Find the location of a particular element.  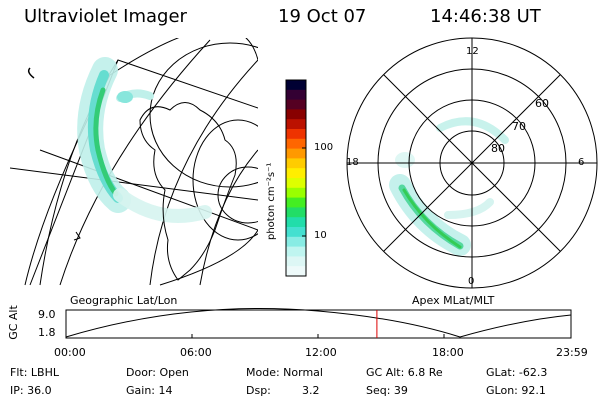

timeline-y-max: 9.0 is located at coordinates (47, 314).